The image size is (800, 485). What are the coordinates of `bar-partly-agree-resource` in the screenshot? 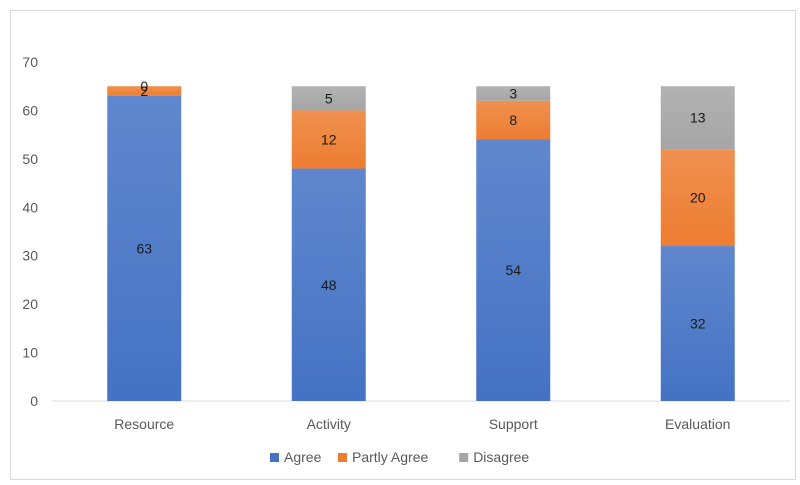 It's located at (144, 91).